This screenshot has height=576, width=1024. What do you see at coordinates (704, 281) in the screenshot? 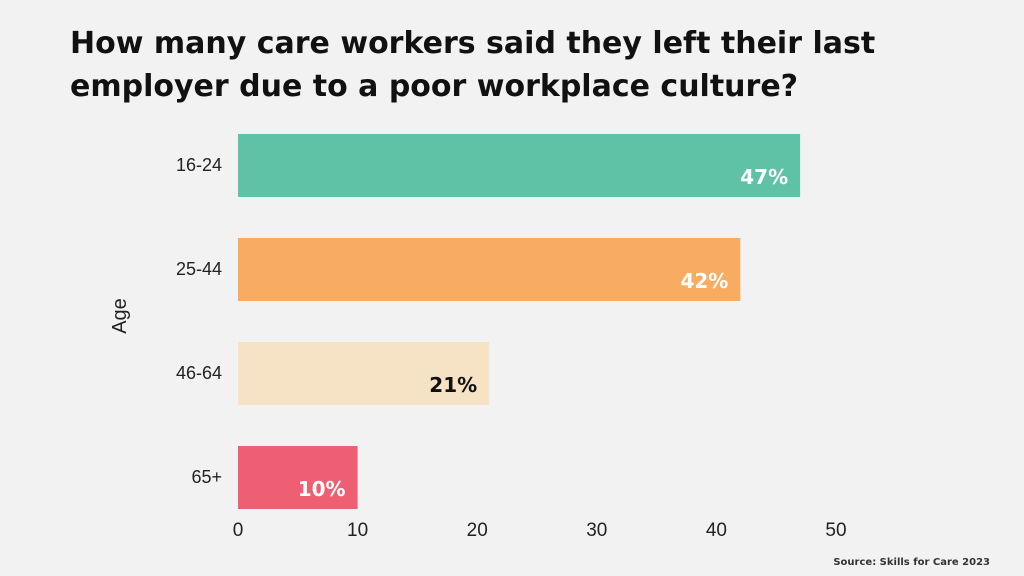
I see `data-label: 42%` at bounding box center [704, 281].